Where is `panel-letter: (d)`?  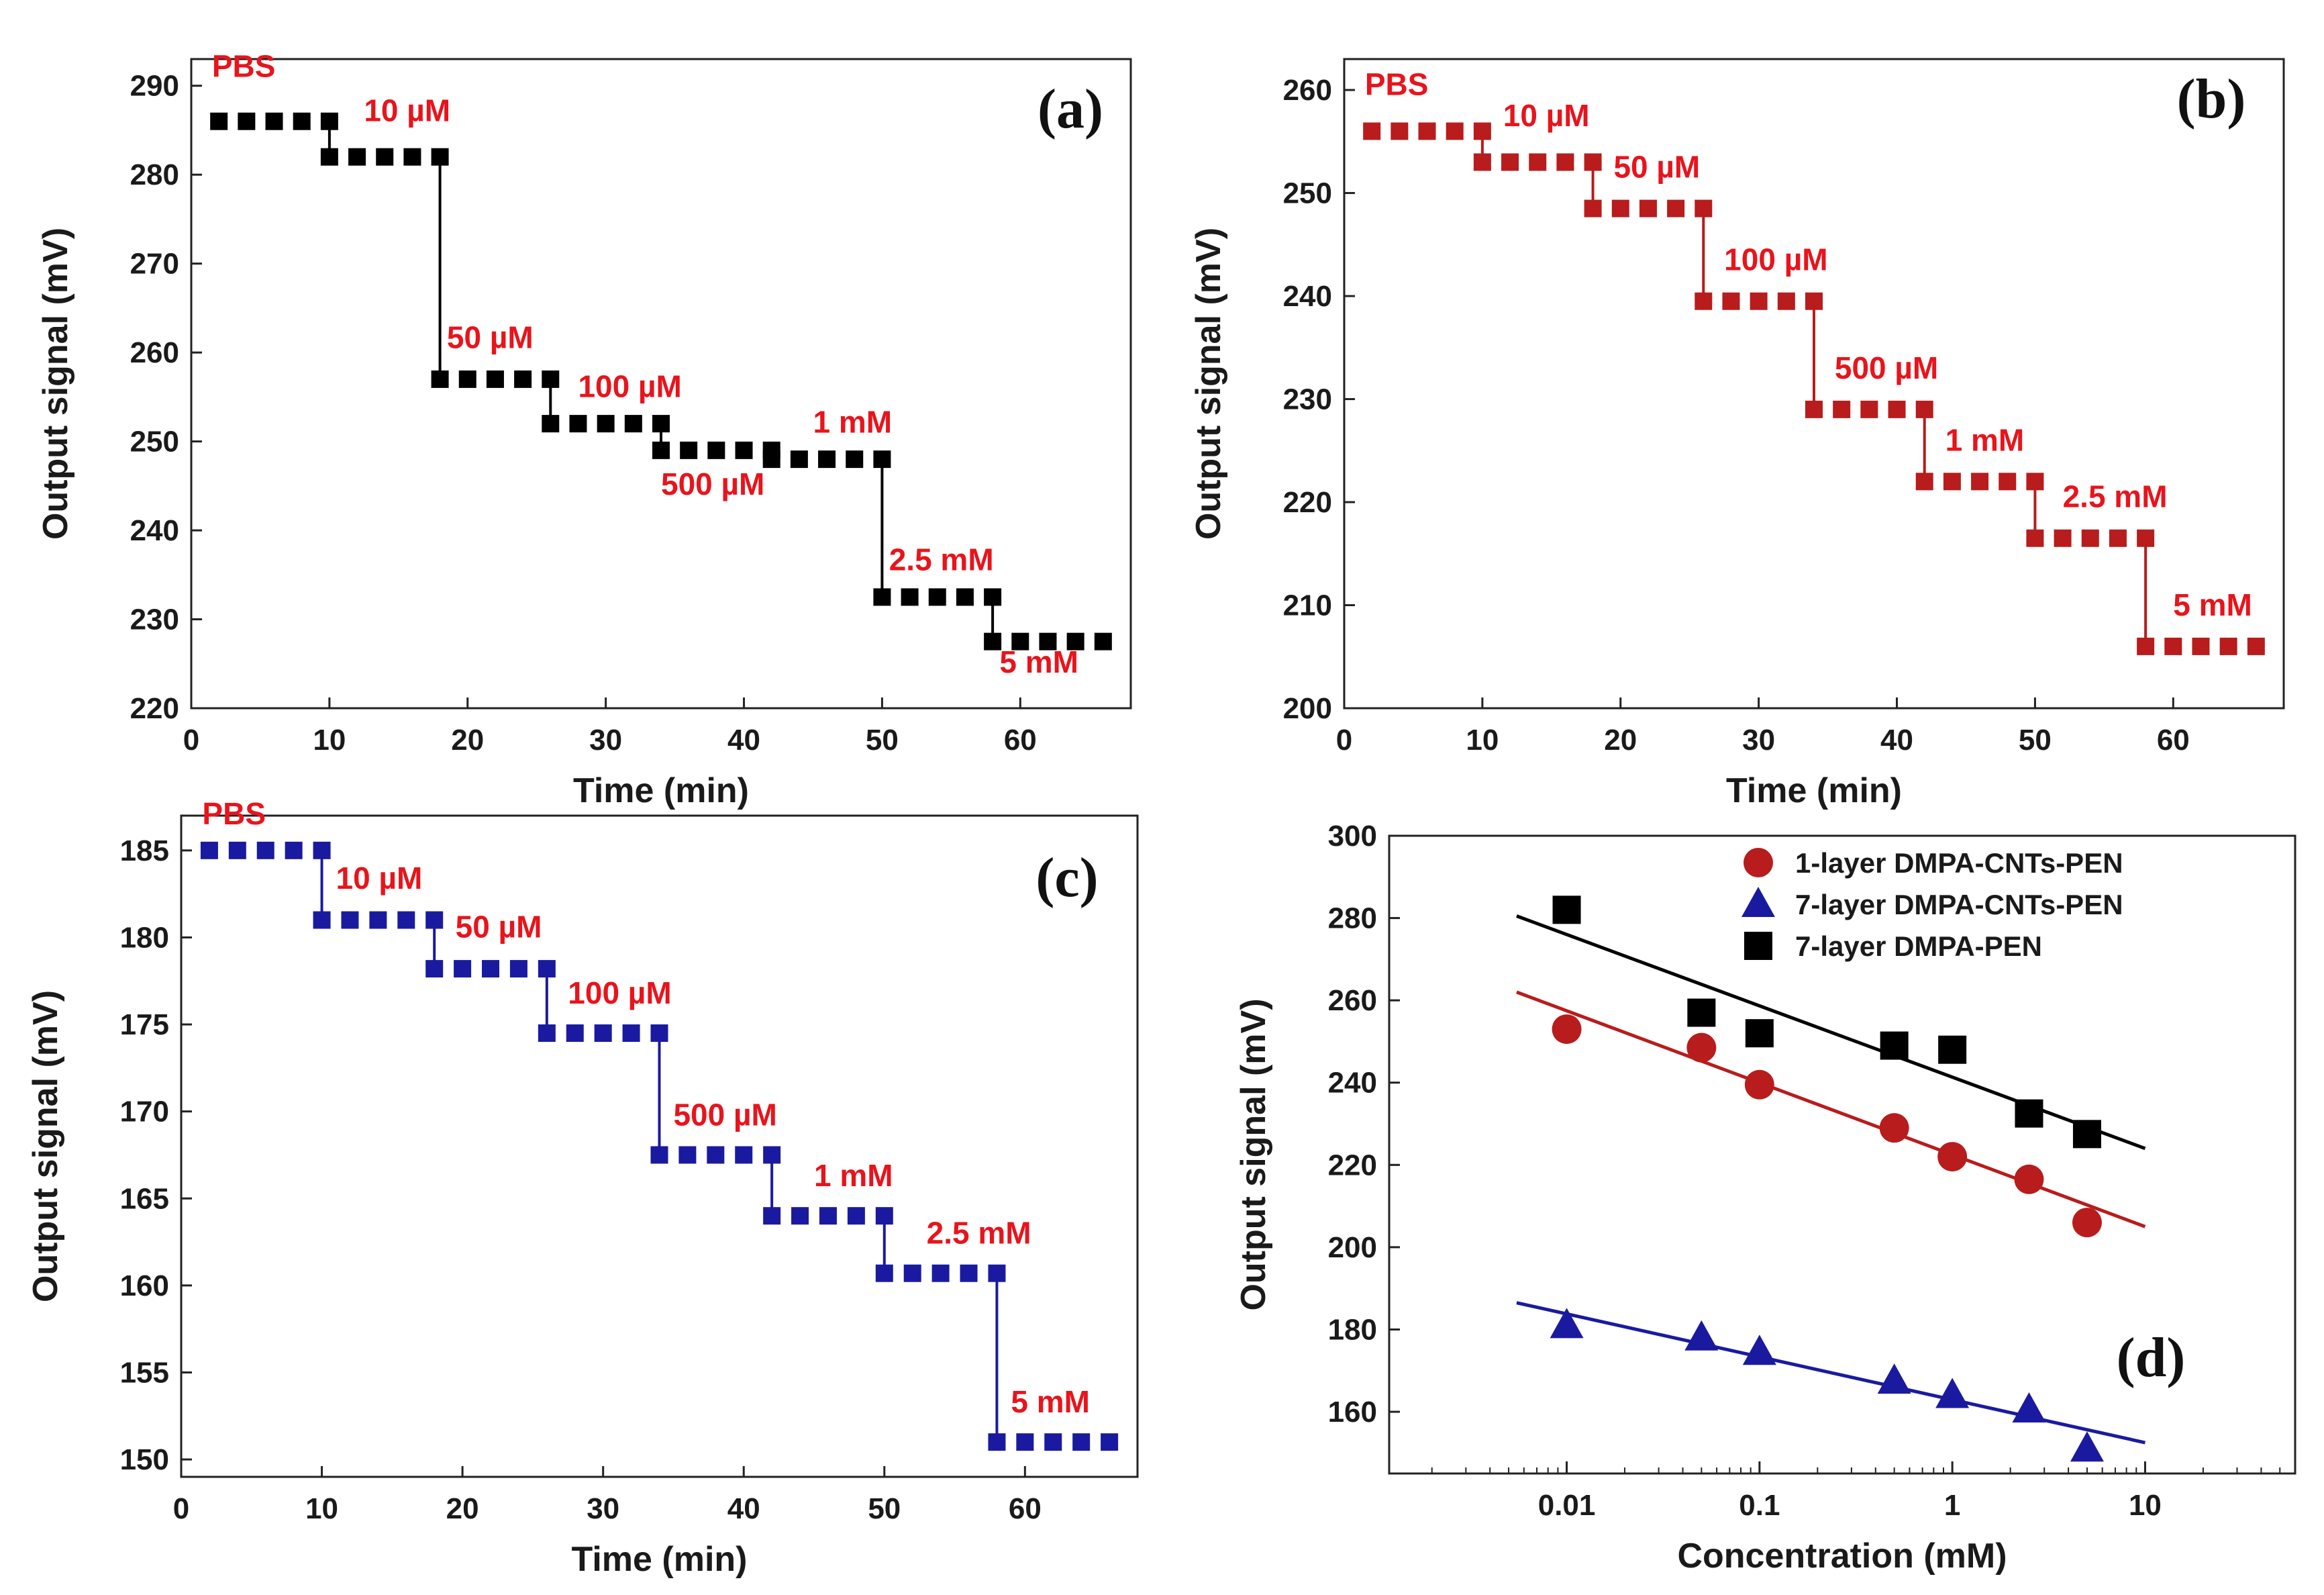 panel-letter: (d) is located at coordinates (2151, 1357).